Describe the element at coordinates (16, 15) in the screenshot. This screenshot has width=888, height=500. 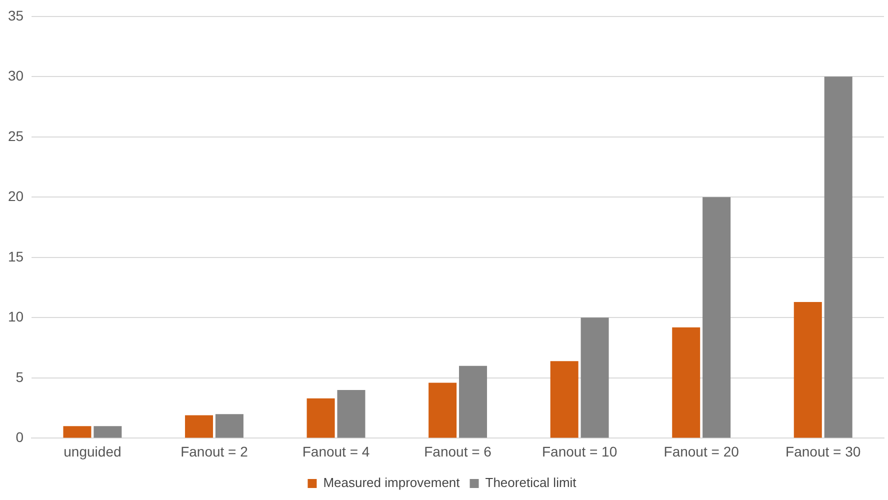
I see `y-tick-label: 35` at that location.